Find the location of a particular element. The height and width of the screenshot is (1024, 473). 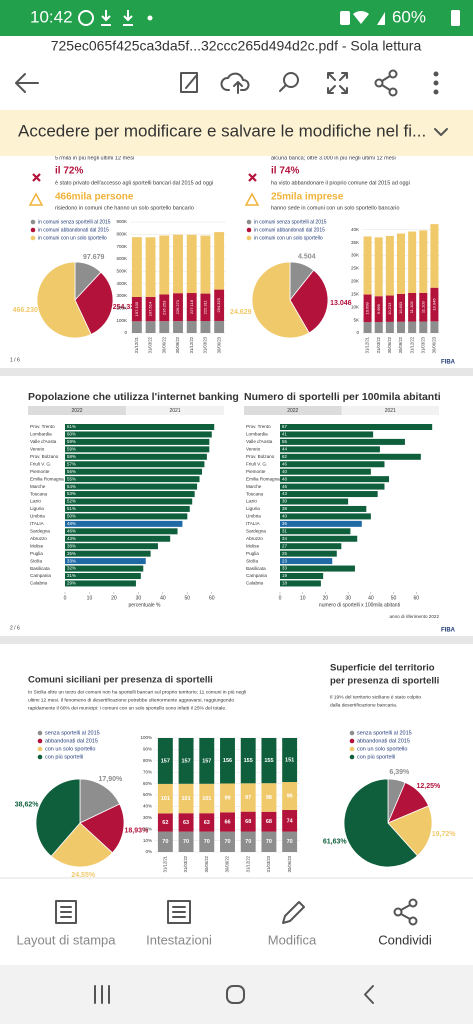

banner is located at coordinates (236, 133).